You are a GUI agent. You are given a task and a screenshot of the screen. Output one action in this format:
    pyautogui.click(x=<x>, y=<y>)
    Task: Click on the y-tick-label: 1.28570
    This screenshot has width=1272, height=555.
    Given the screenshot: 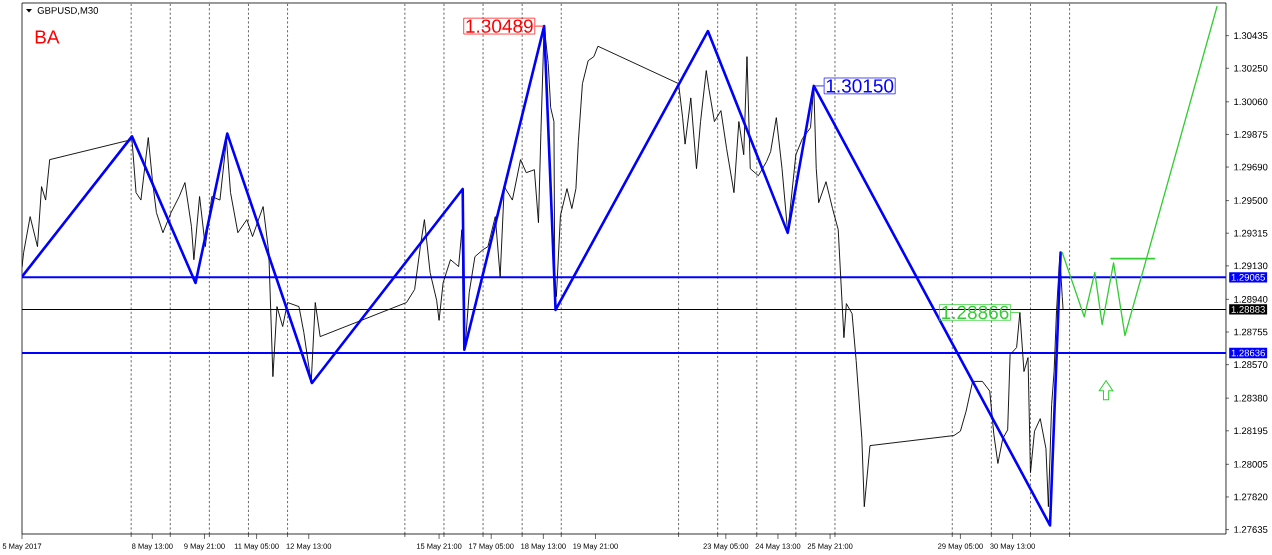 What is the action you would take?
    pyautogui.click(x=1251, y=365)
    